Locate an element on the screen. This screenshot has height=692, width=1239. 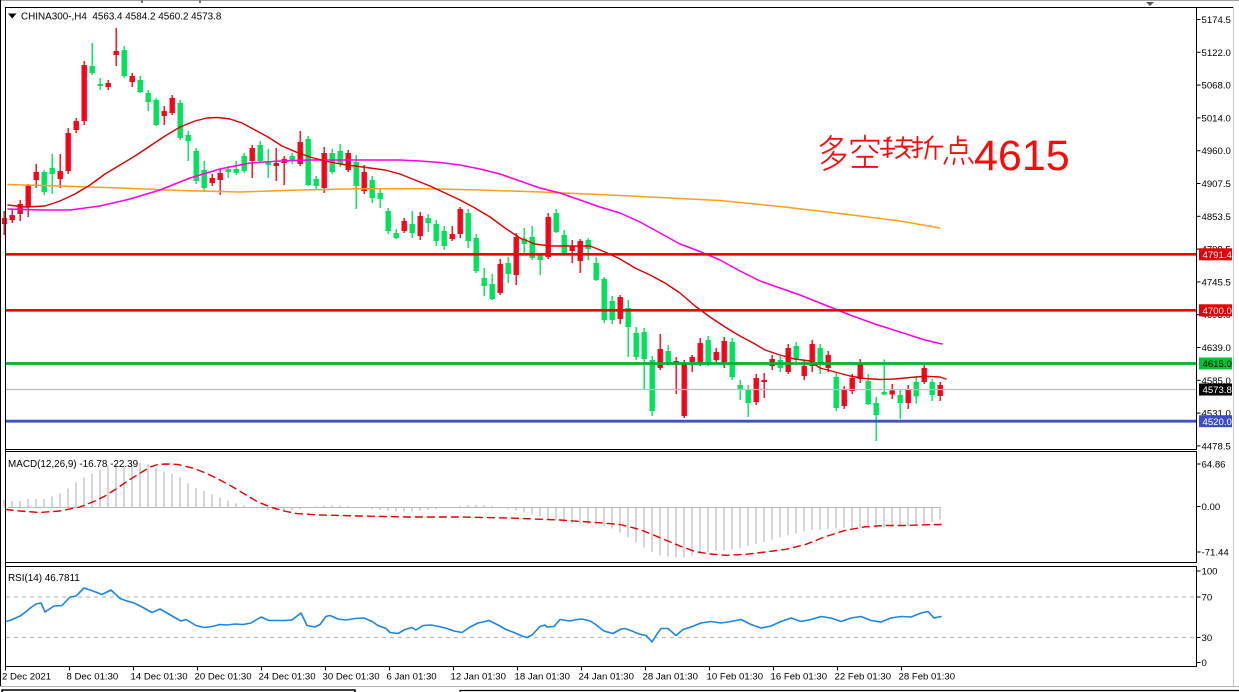
svg-text: 8 Dec 01:30 is located at coordinates (93, 677).